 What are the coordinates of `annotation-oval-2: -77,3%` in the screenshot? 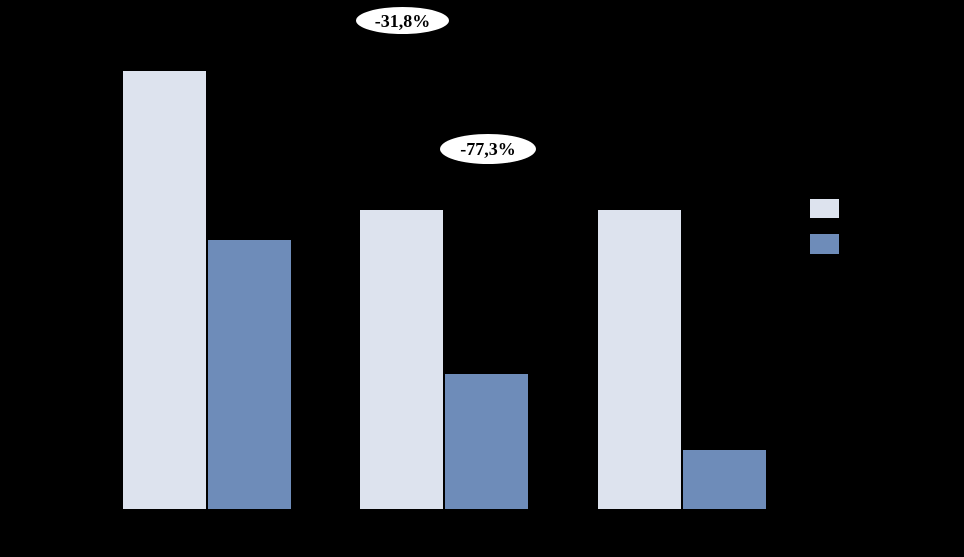 It's located at (488, 149).